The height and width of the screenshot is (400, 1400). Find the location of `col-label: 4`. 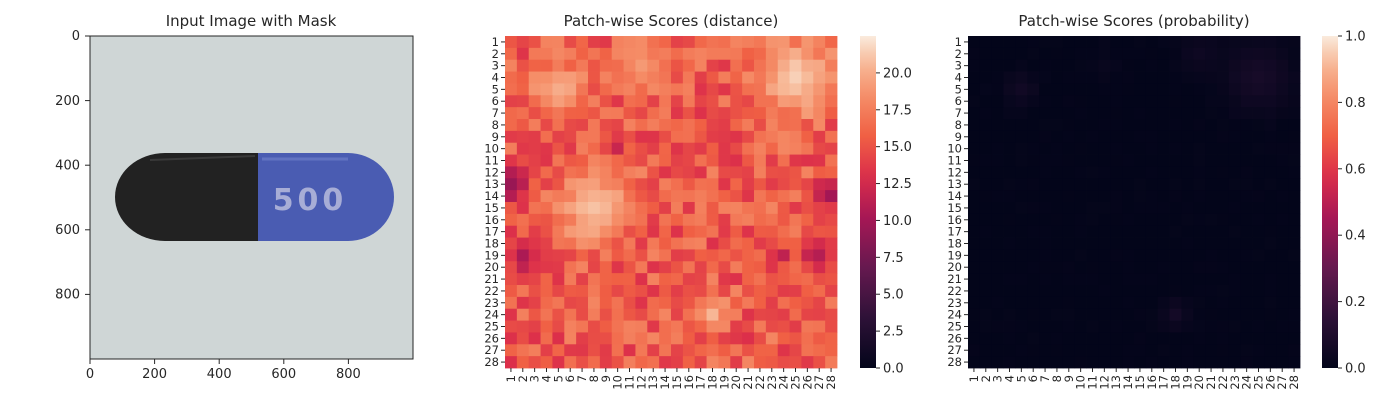

col-label: 4 is located at coordinates (1010, 378).